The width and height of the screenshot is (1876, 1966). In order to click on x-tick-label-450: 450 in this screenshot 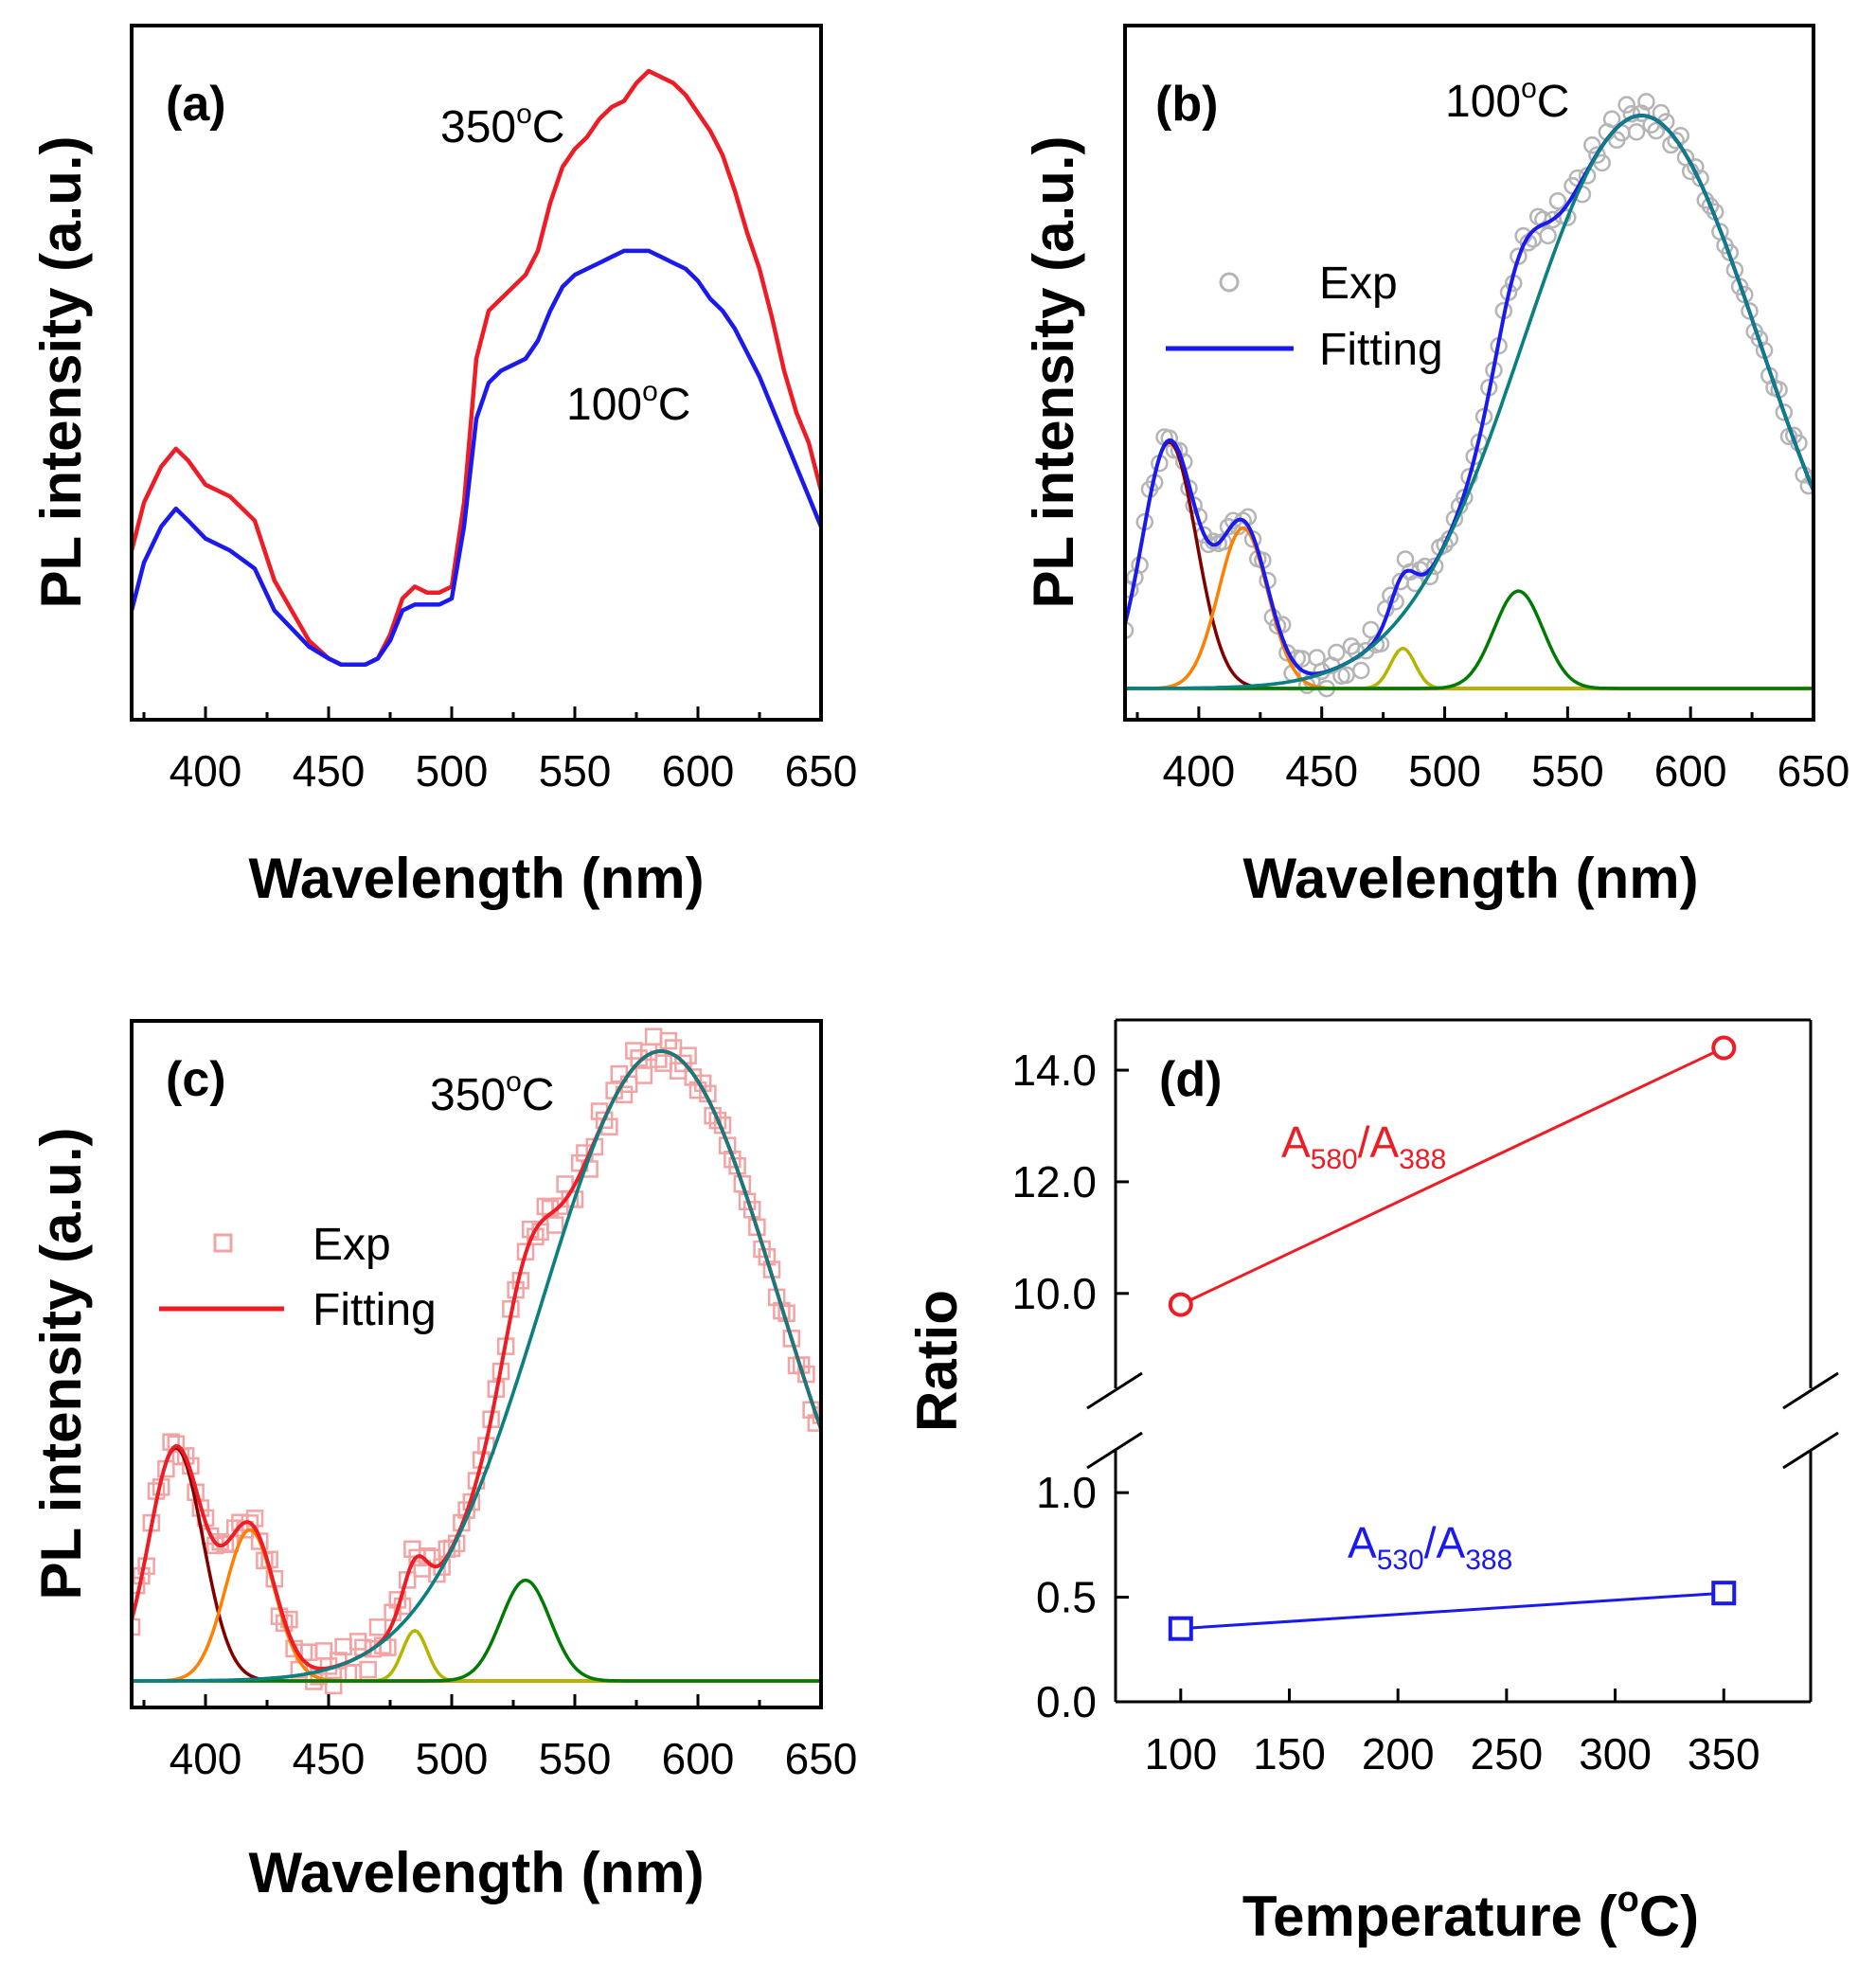, I will do `click(1322, 770)`.